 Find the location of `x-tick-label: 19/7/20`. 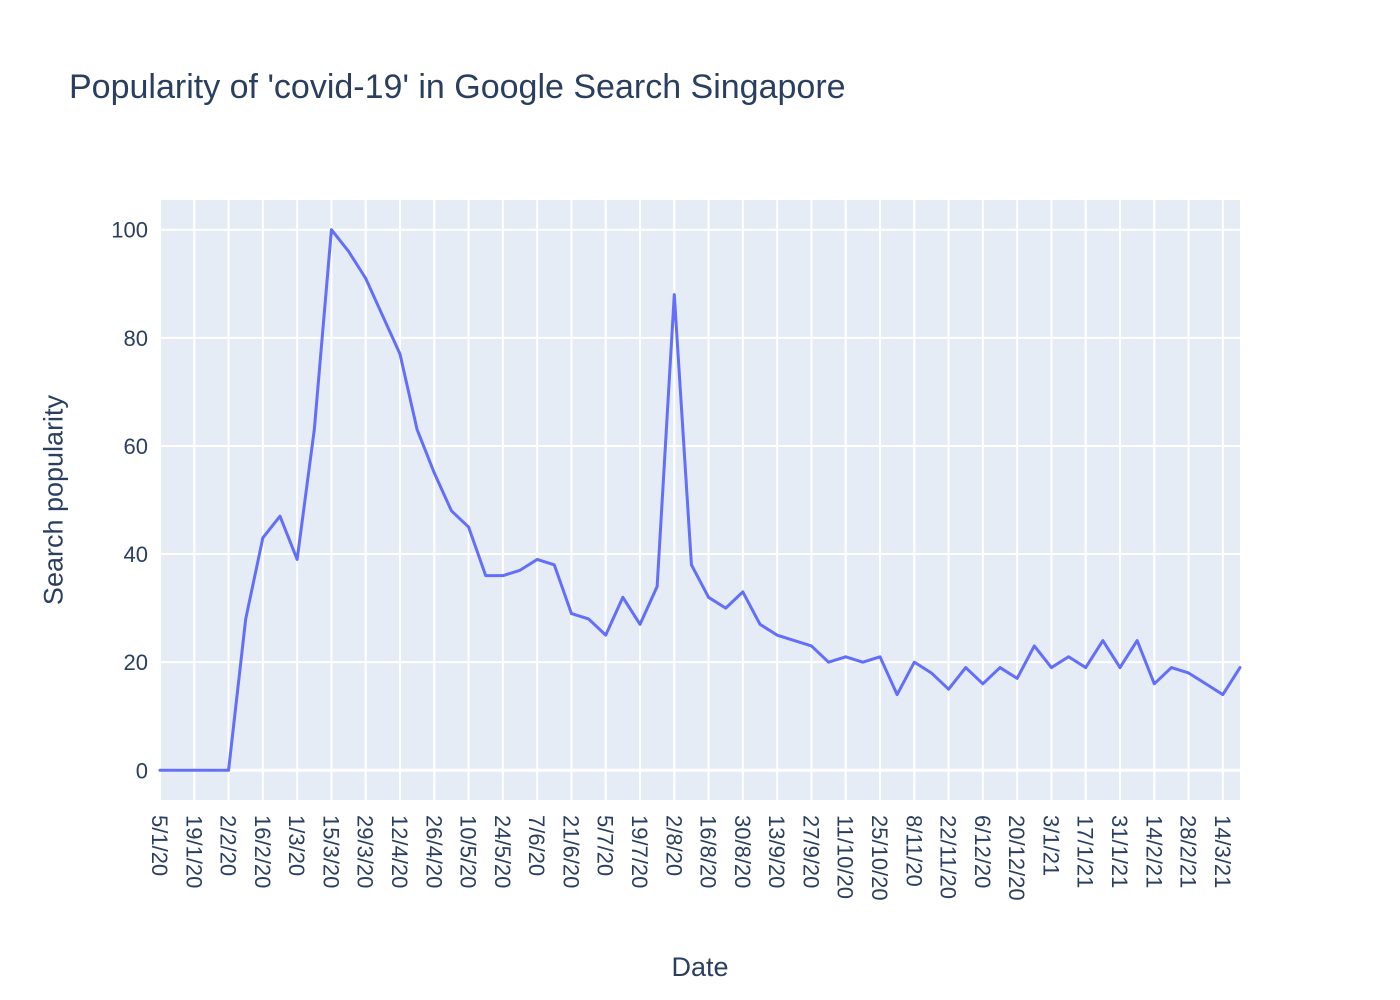

x-tick-label: 19/7/20 is located at coordinates (639, 851).